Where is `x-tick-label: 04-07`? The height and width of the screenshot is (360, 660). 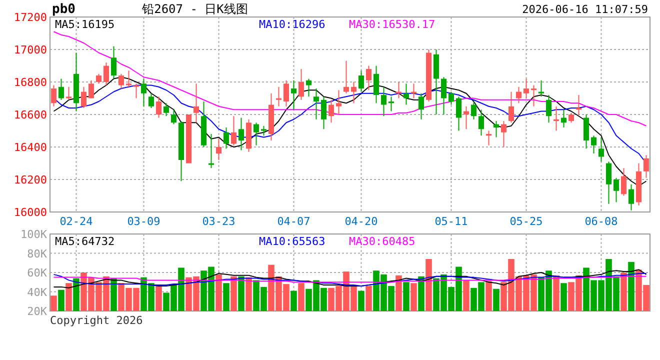 x-tick-label: 04-07 is located at coordinates (293, 221).